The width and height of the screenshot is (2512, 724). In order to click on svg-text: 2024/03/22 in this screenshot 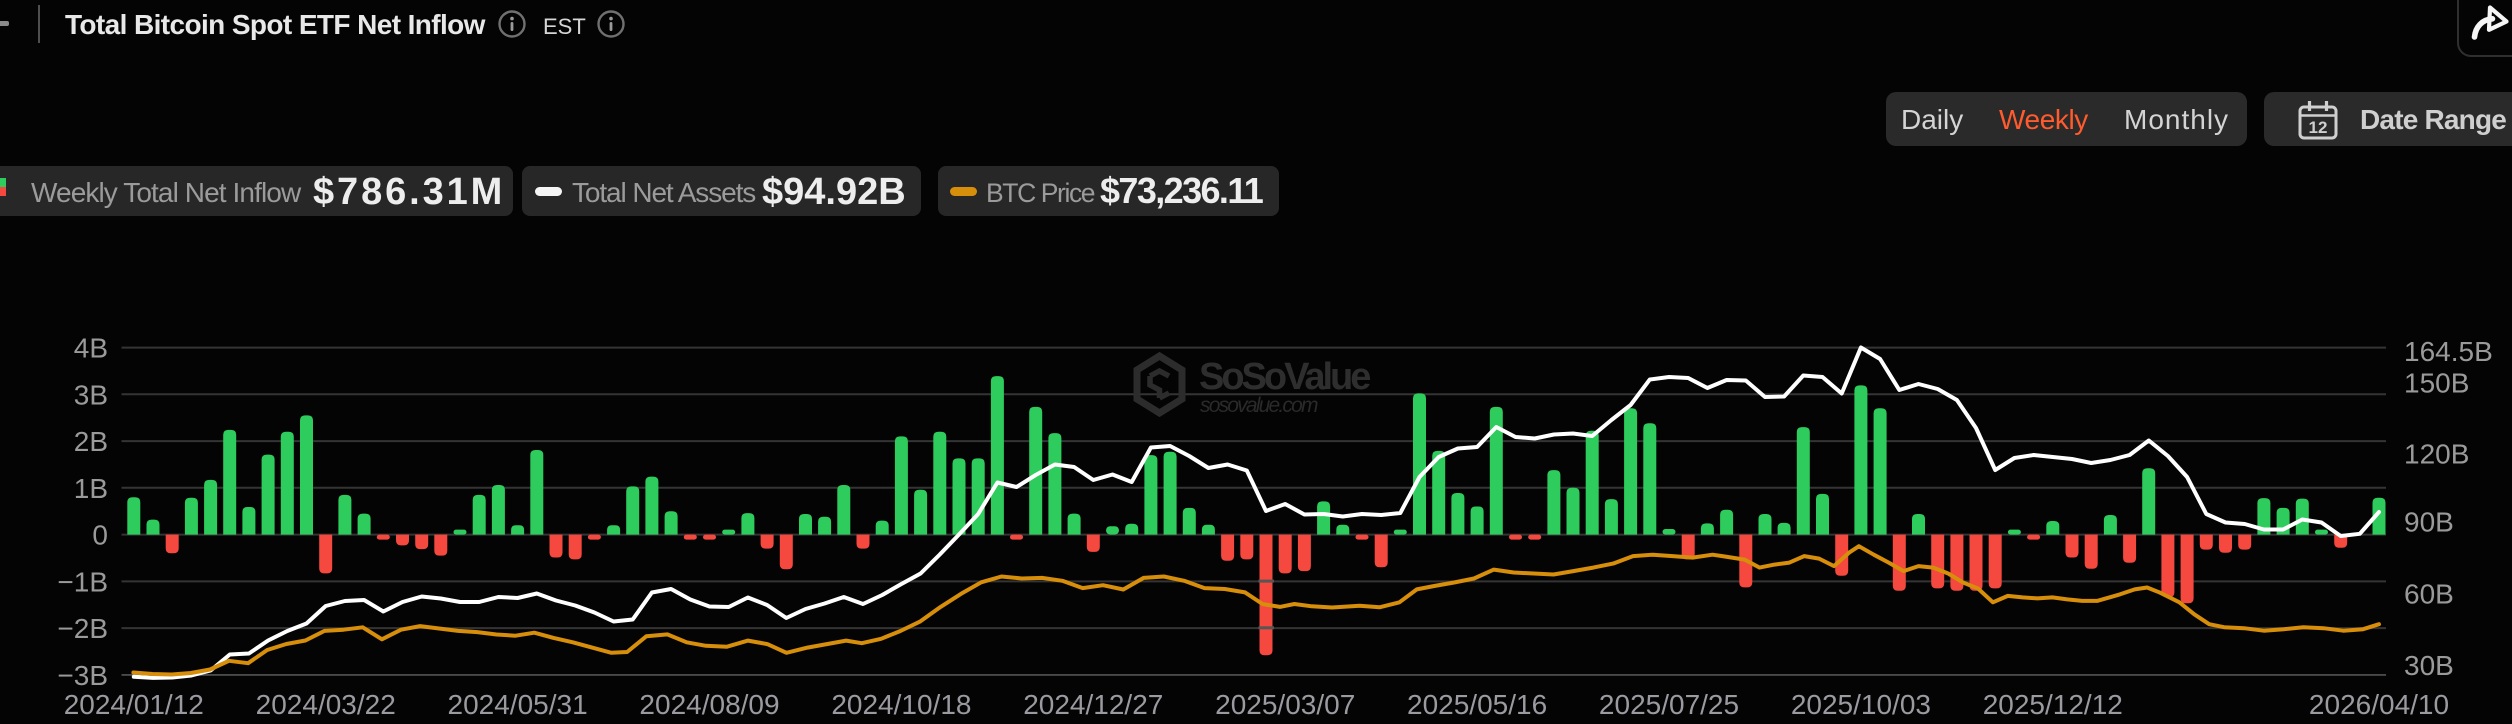, I will do `click(326, 704)`.